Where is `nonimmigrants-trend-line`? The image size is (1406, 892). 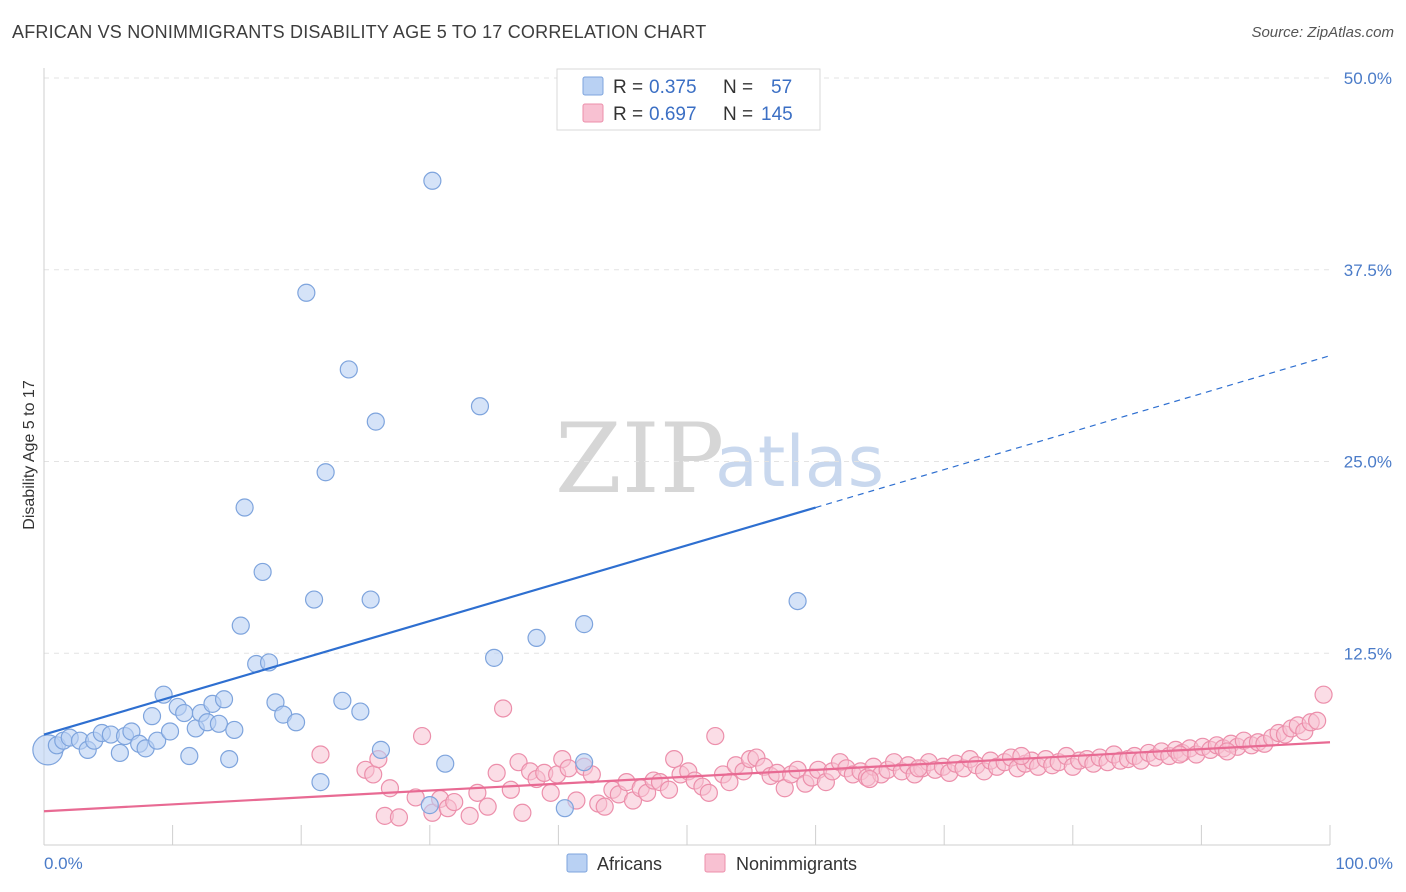 nonimmigrants-trend-line is located at coordinates (687, 777).